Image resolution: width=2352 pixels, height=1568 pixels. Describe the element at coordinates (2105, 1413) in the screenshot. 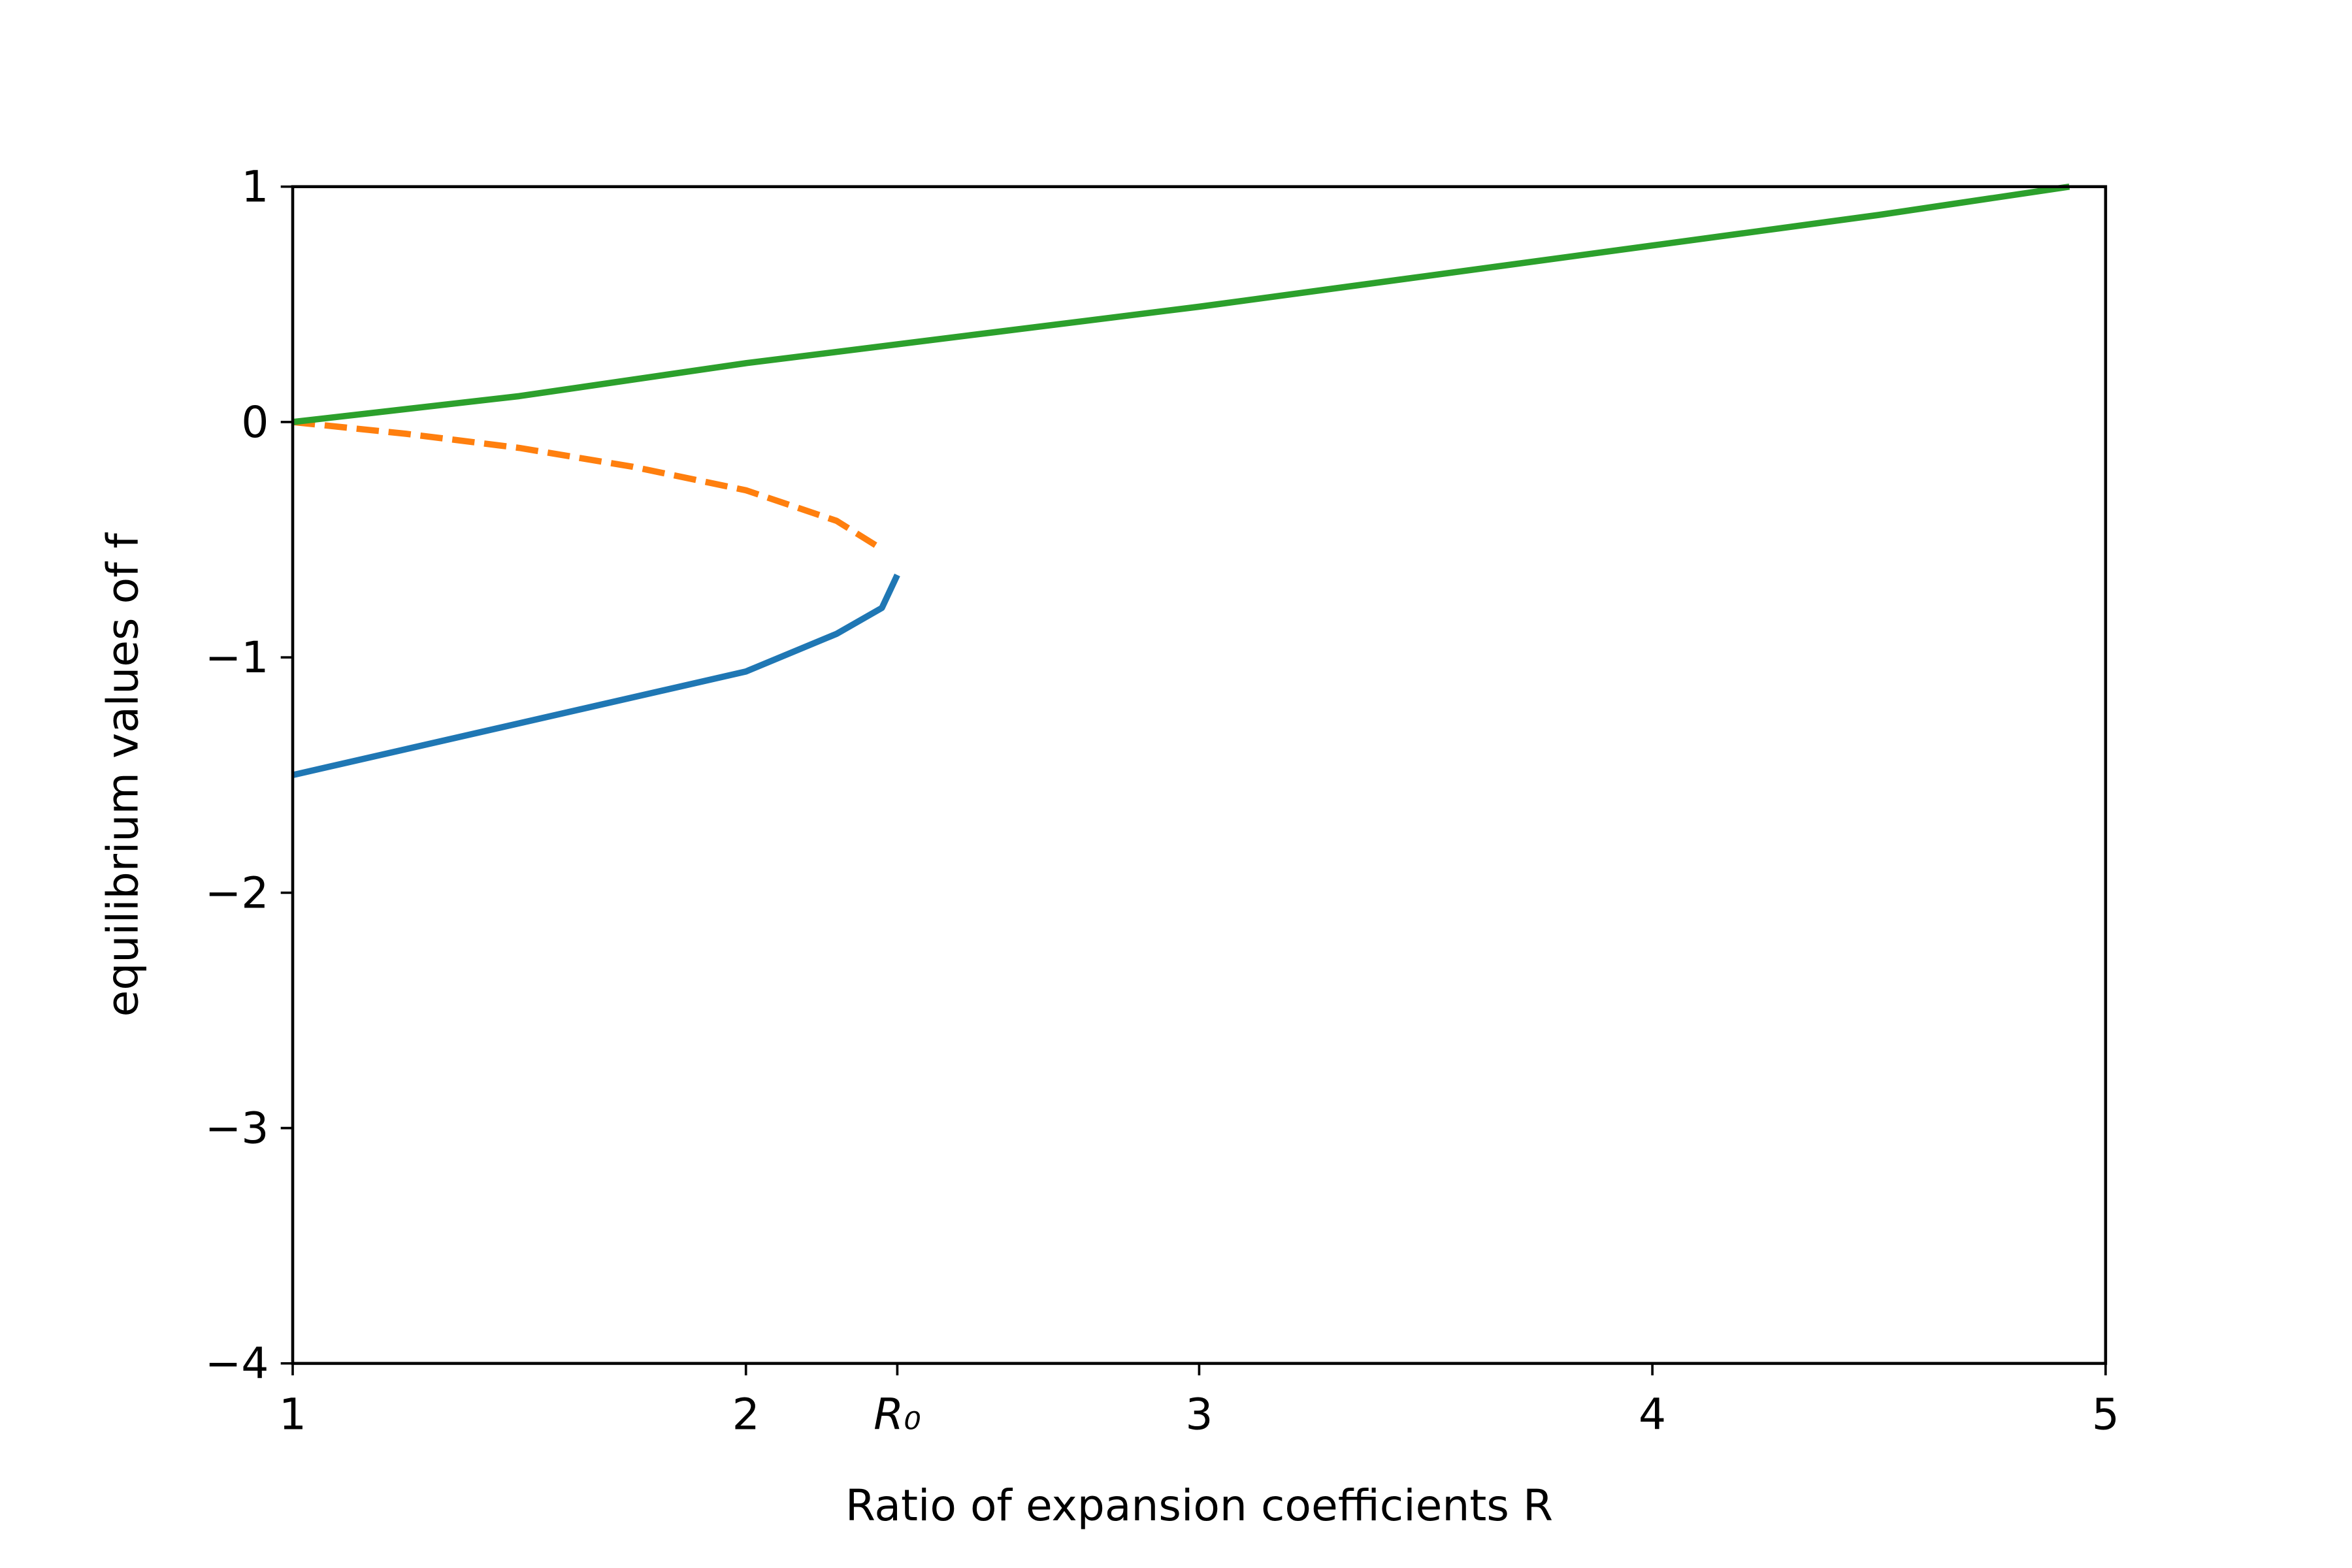

I see `x-tick-label: 5` at that location.